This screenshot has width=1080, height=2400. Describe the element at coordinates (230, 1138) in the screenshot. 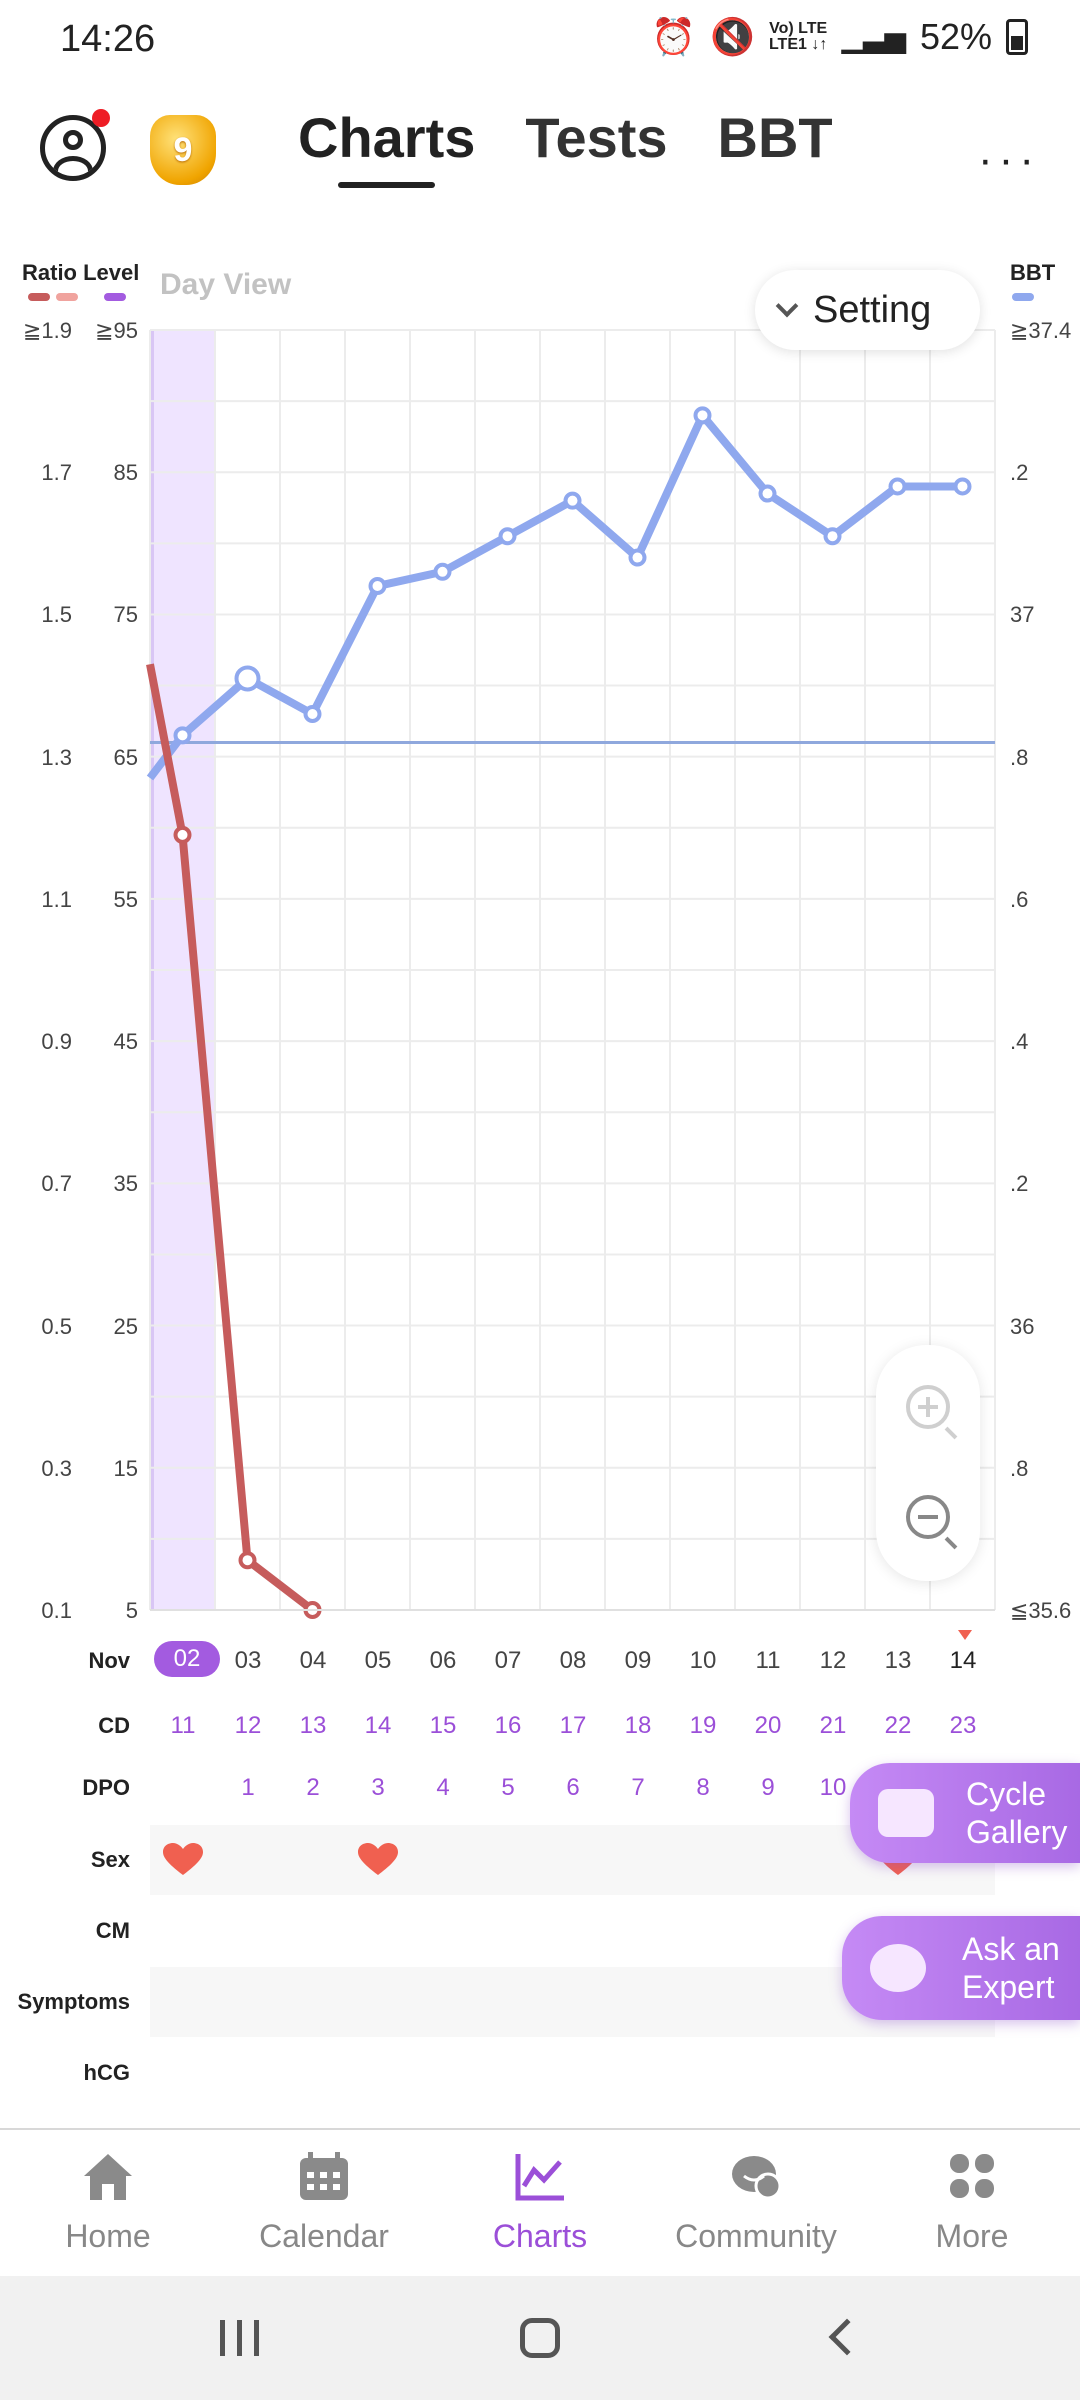

I see `ratio-series-line` at that location.